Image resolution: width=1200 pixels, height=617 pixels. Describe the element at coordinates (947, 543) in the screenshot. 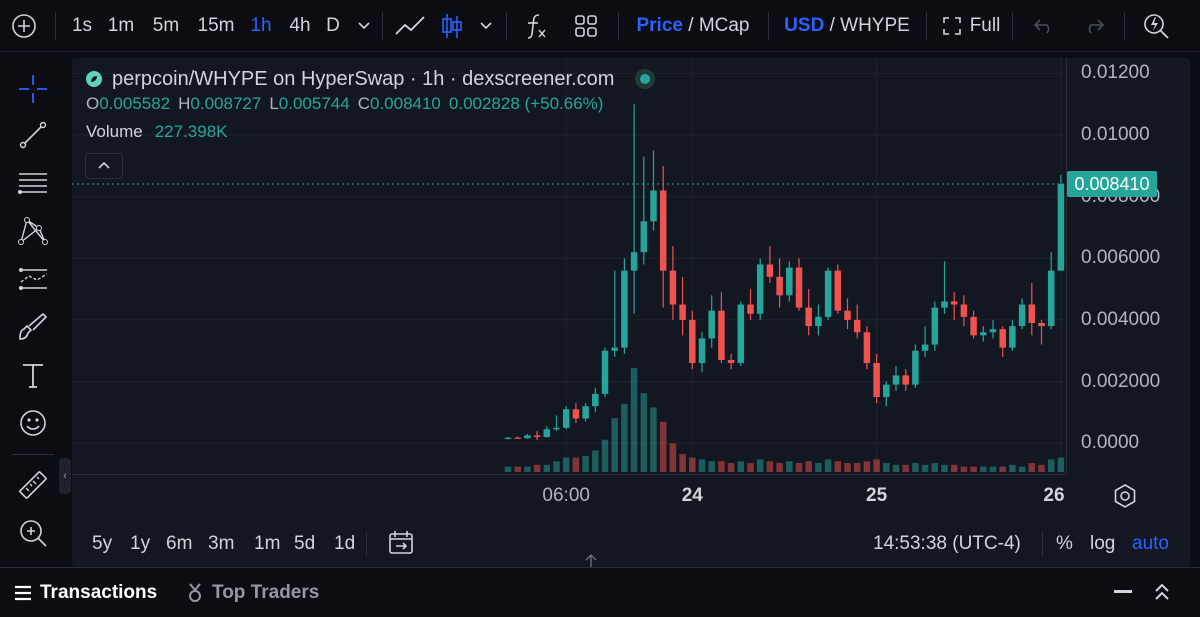

I see `clock-timezone: 14:53:38 (UTC-4)` at that location.